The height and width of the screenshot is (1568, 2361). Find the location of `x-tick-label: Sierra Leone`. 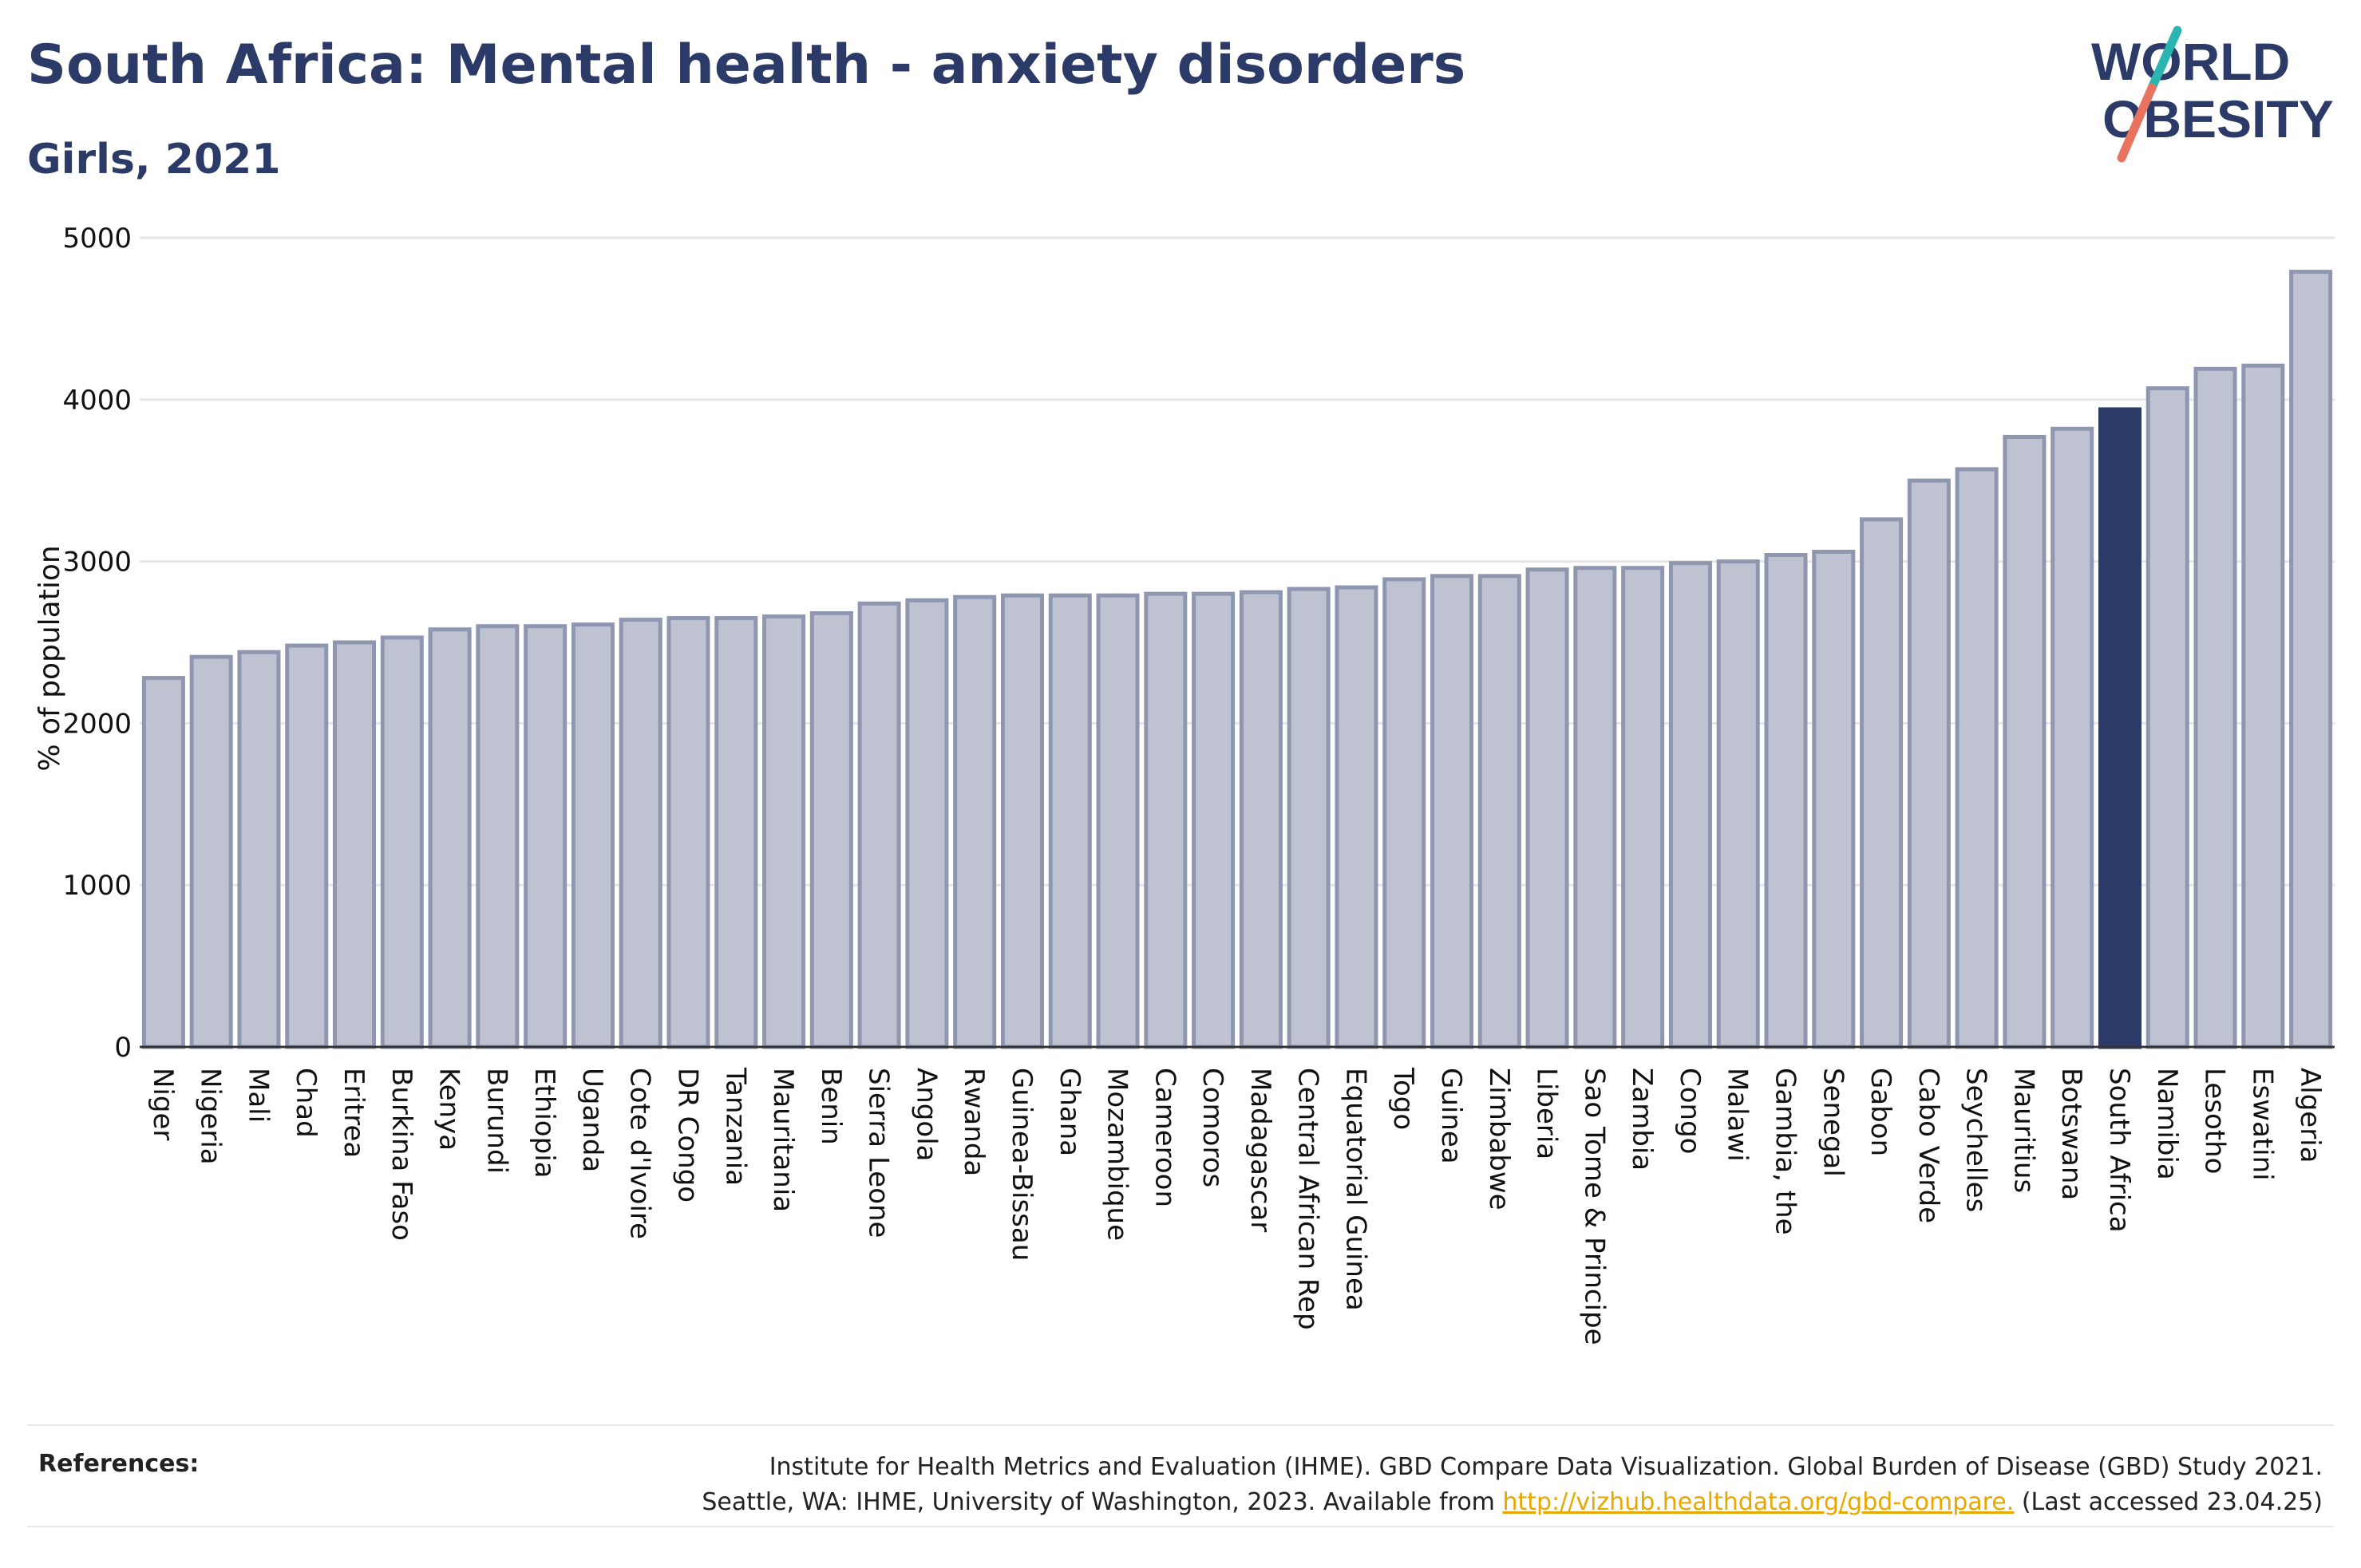

x-tick-label: Sierra Leone is located at coordinates (879, 1153).